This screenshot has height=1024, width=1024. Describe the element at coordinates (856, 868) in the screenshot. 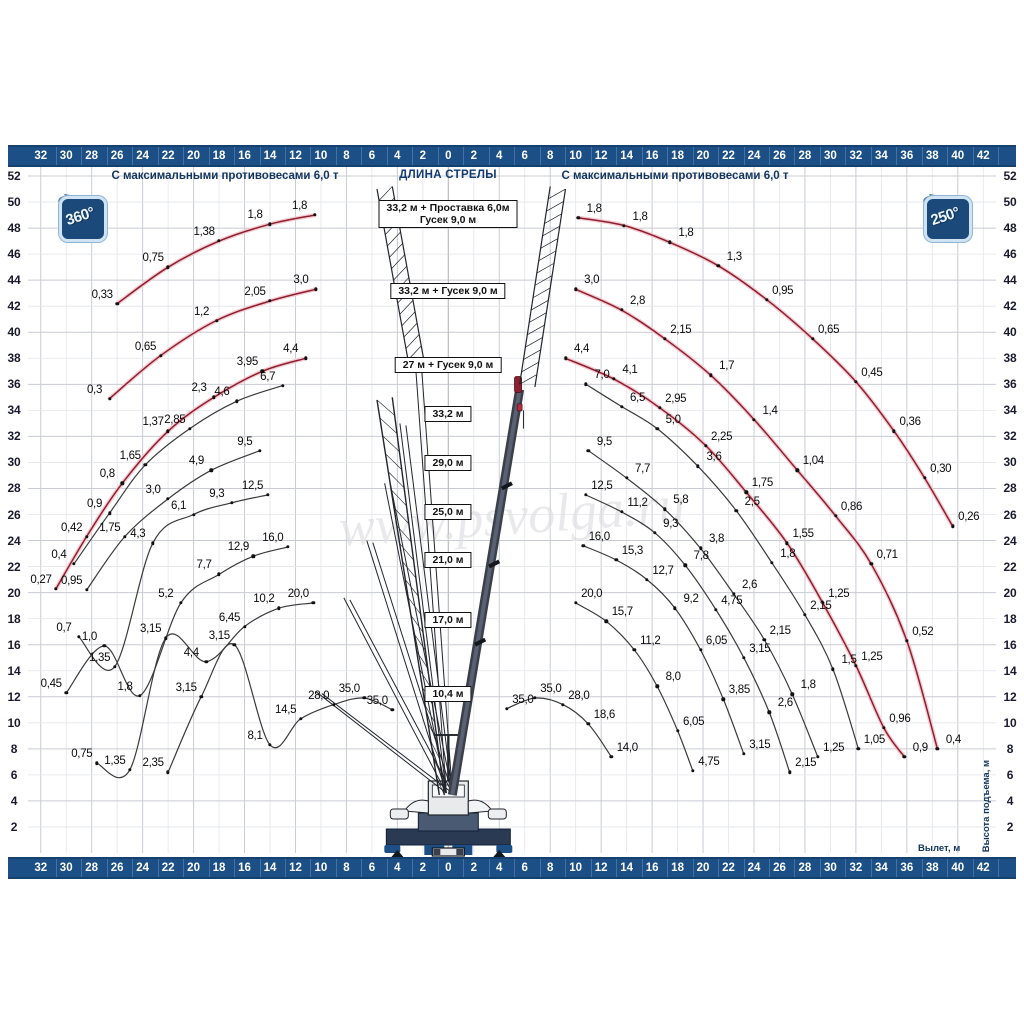

I see `axis-tick: 32` at that location.